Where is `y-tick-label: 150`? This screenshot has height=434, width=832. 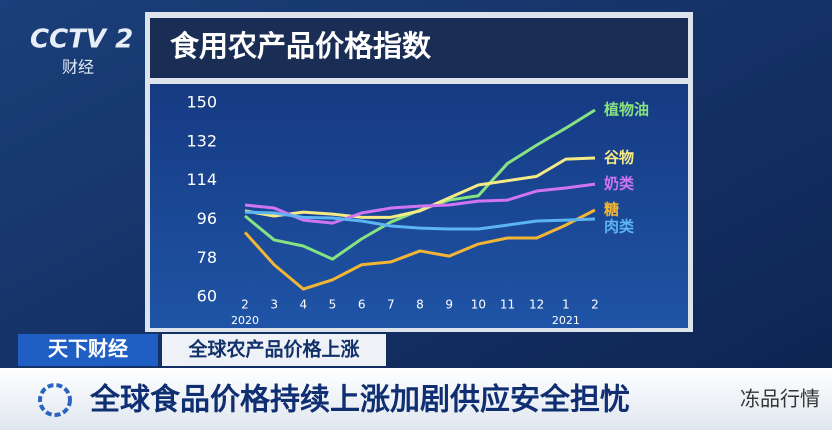
y-tick-label: 150 is located at coordinates (201, 102).